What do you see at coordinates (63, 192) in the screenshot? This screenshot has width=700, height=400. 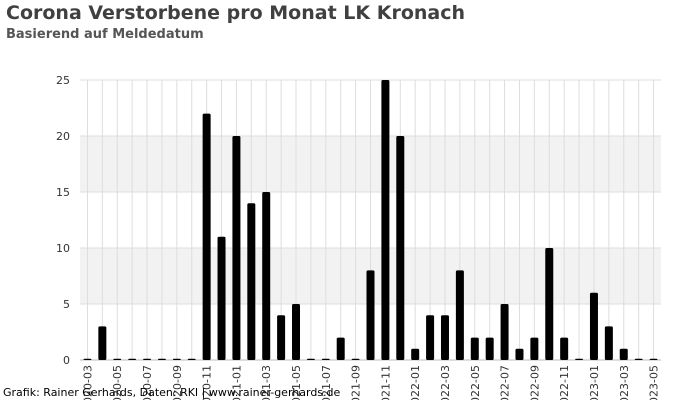 I see `y-tick-label: 15` at bounding box center [63, 192].